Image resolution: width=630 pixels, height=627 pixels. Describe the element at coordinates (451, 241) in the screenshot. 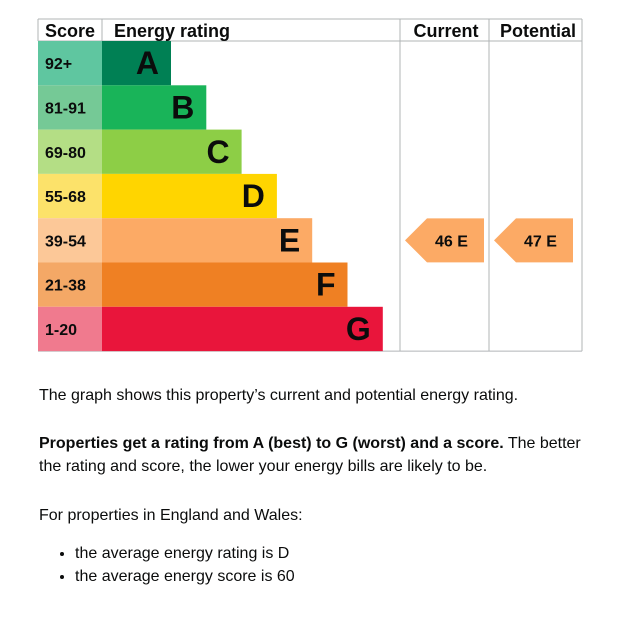

I see `current-rating-label: 46 E` at that location.